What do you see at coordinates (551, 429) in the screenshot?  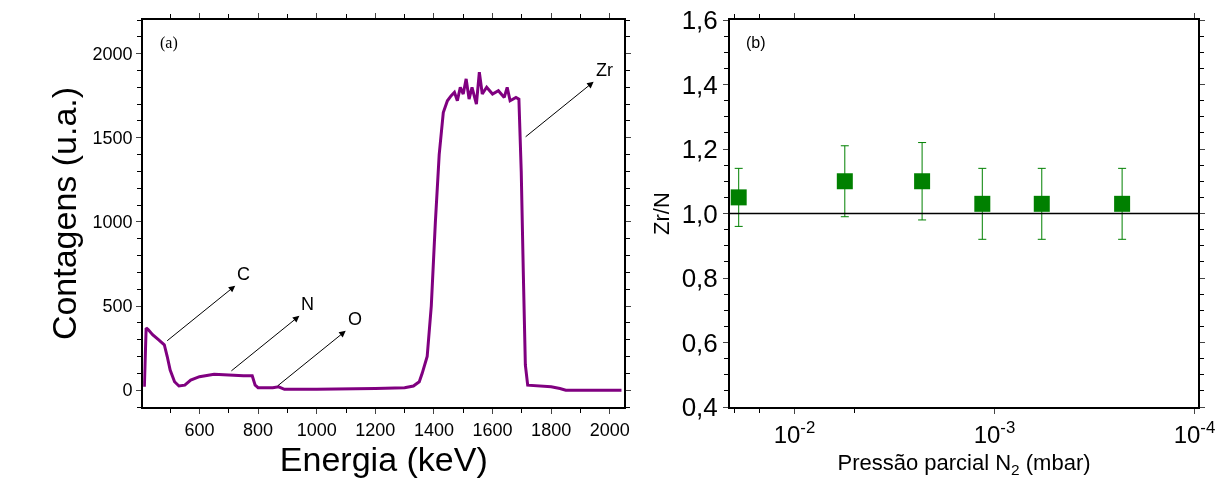 I see `x-tick-label: 1800` at bounding box center [551, 429].